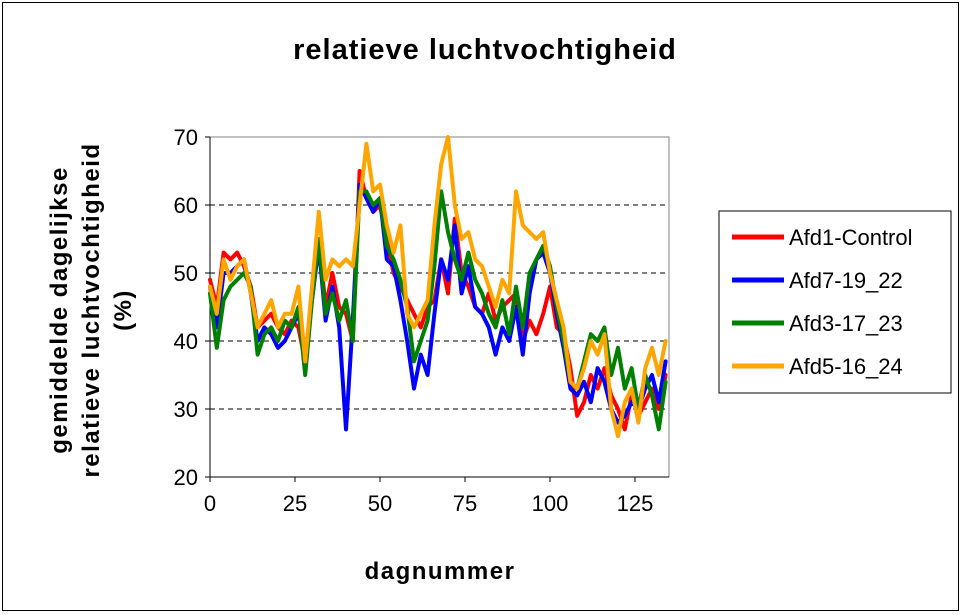  What do you see at coordinates (851, 237) in the screenshot?
I see `legend-label-1: Afd1-Control` at bounding box center [851, 237].